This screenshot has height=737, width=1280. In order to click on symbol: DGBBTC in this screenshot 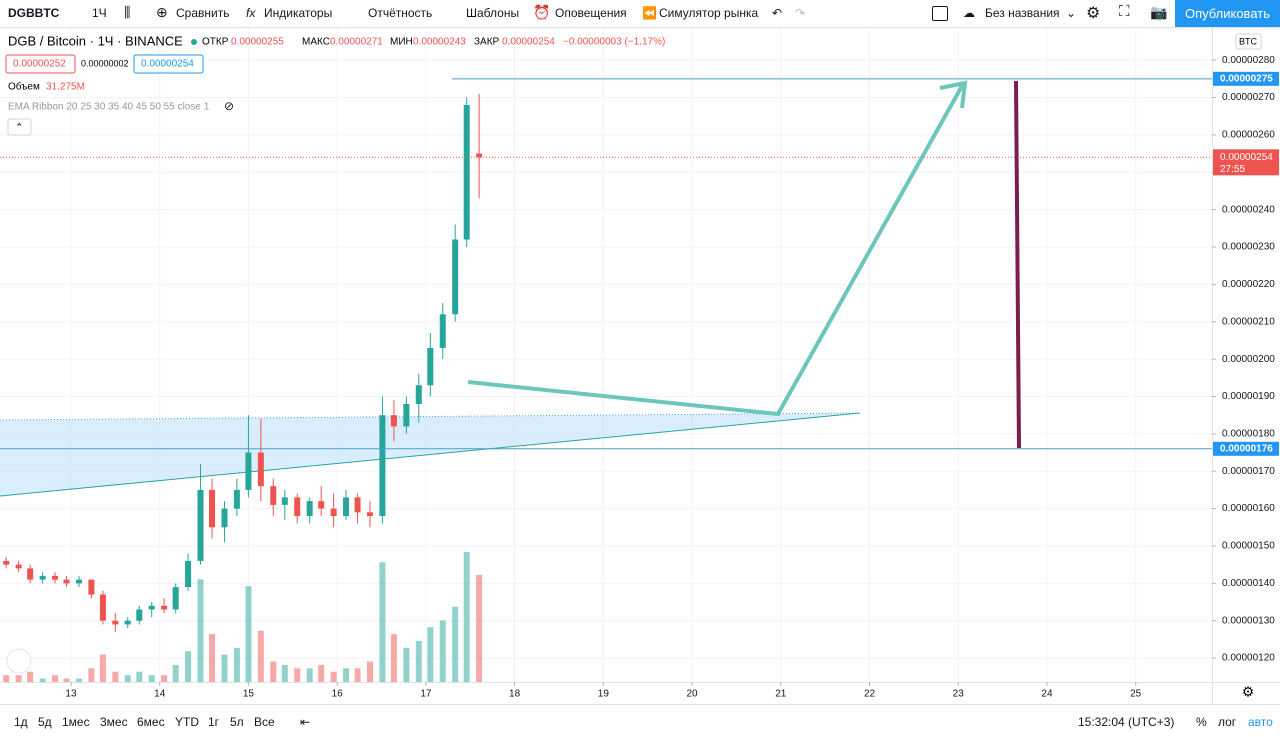, I will do `click(34, 13)`.